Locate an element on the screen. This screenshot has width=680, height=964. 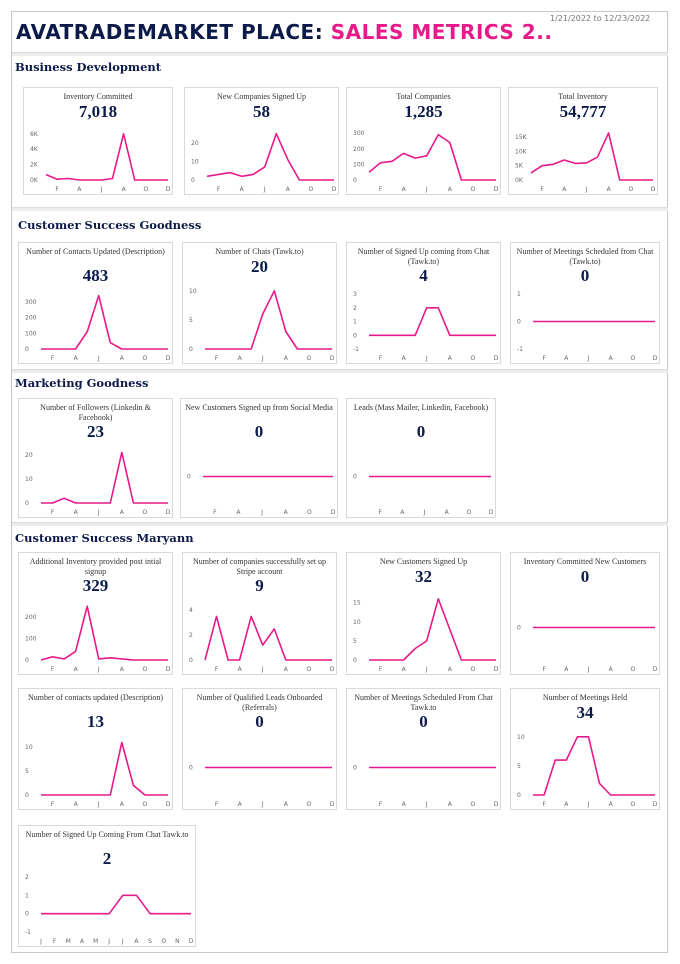
title-brand: AVATRADEMARKET PLACE: is located at coordinates (173, 32).